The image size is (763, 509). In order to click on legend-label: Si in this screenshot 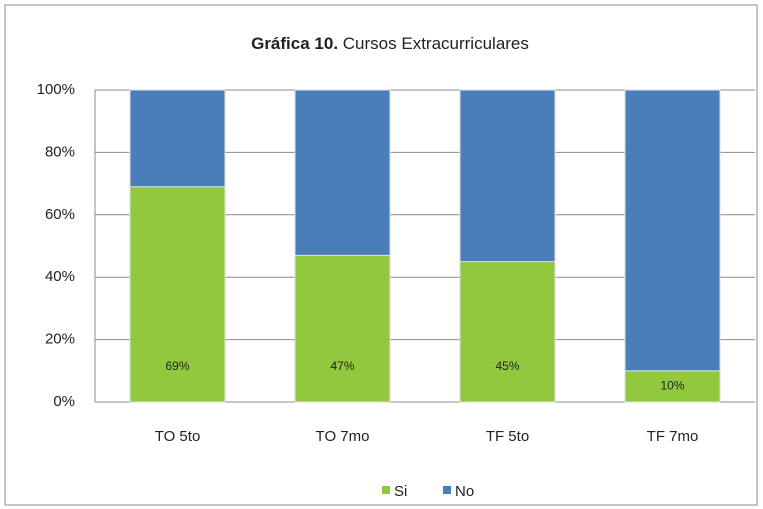, I will do `click(400, 491)`.